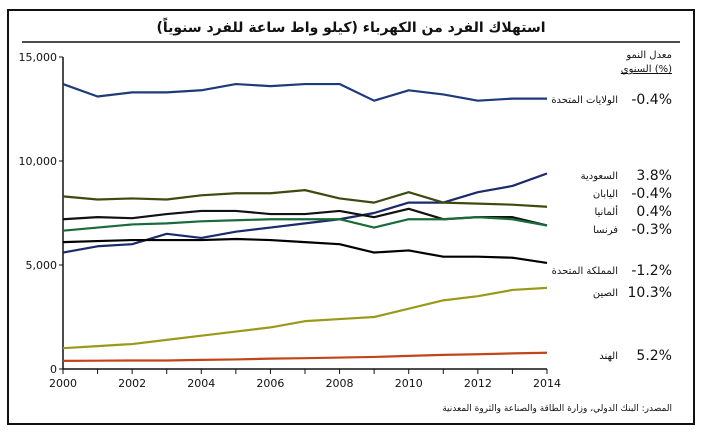 This screenshot has width=702, height=434. What do you see at coordinates (606, 211) in the screenshot?
I see `series-name-label: ألمانيا` at bounding box center [606, 211].